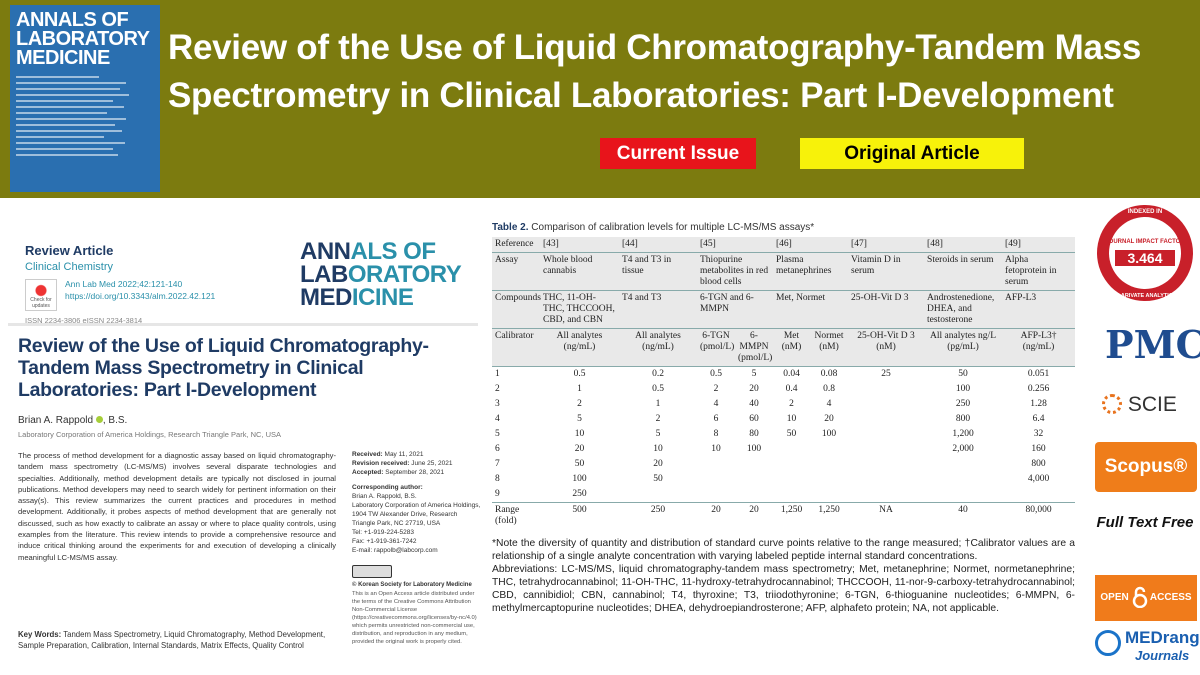 The height and width of the screenshot is (675, 1200). I want to click on table-cell: 2, so click(579, 404).